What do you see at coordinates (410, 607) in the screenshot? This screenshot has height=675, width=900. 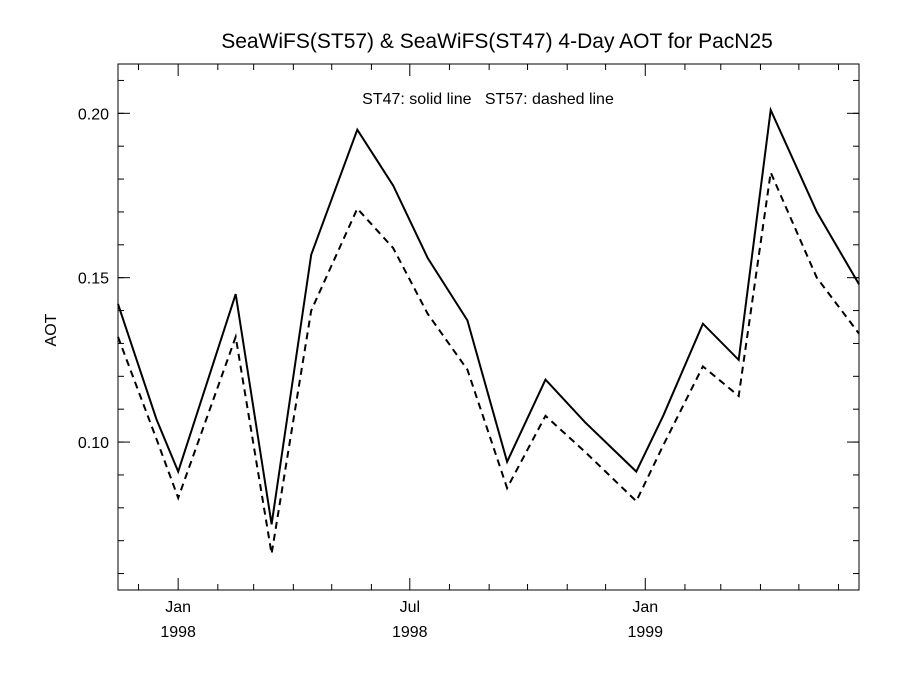 I see `x-tick-label-month: Jul` at bounding box center [410, 607].